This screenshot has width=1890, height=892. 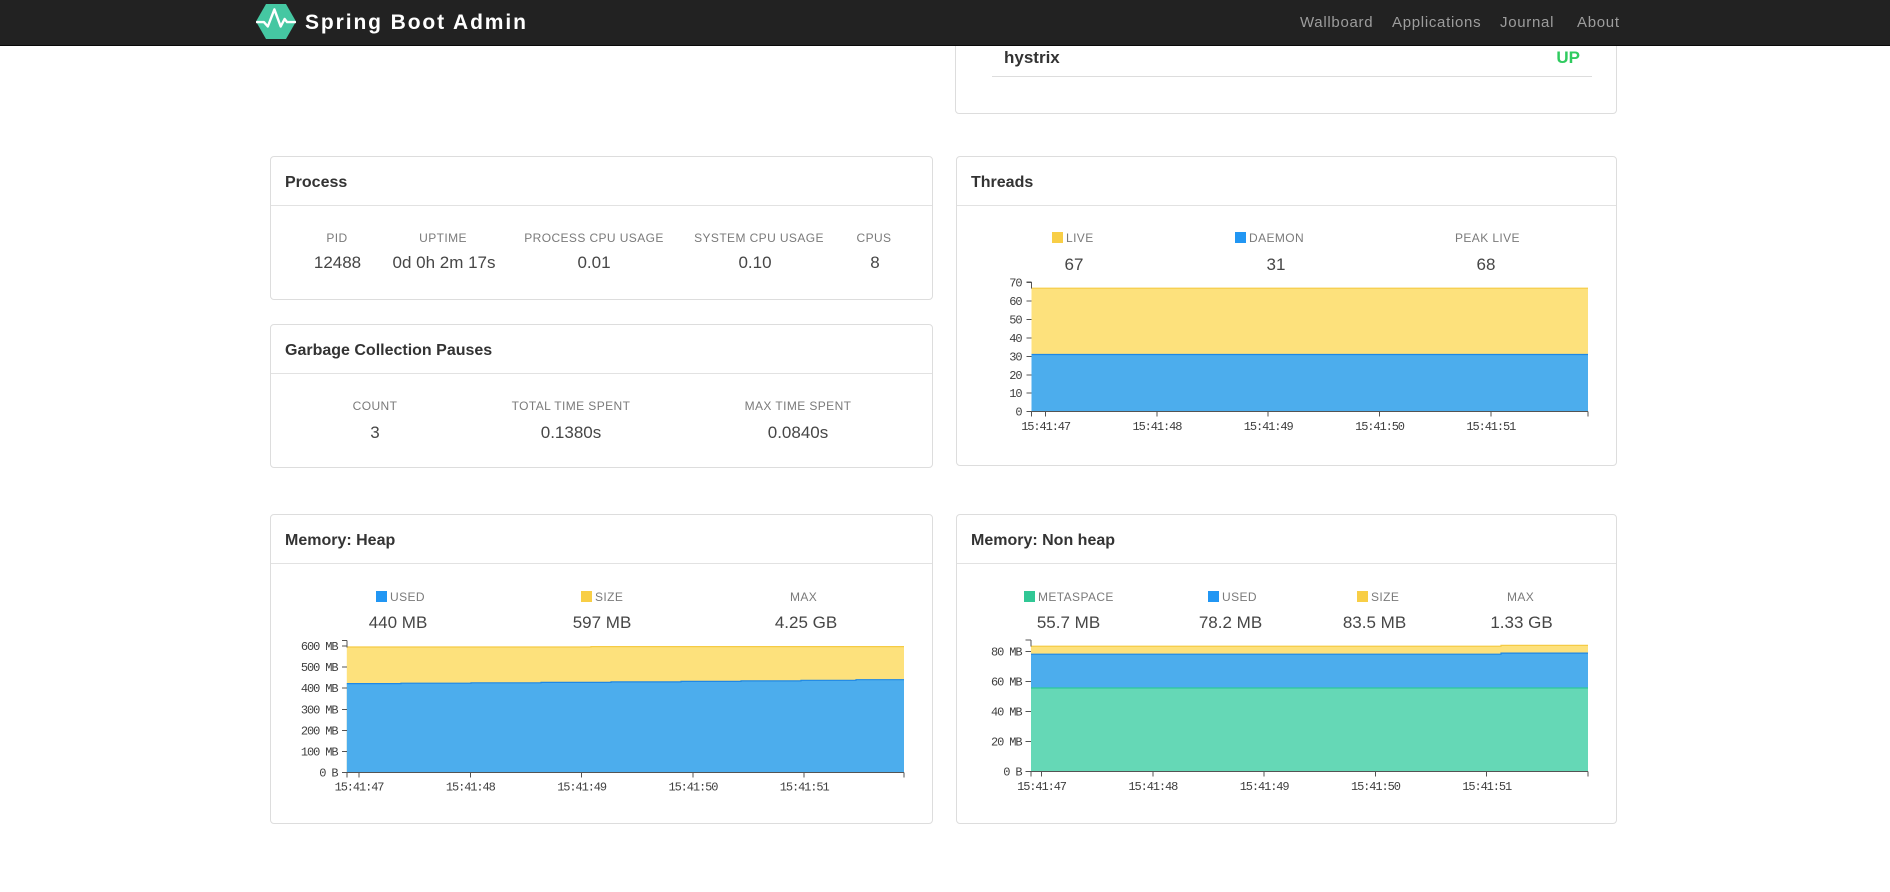 What do you see at coordinates (319, 731) in the screenshot?
I see `svg-text: 200 MB` at bounding box center [319, 731].